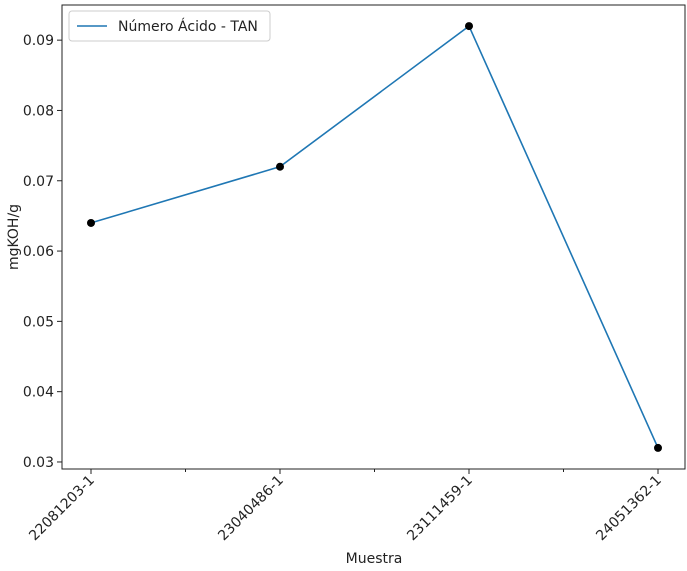 This screenshot has width=687, height=571. What do you see at coordinates (38, 393) in the screenshot?
I see `y-tick-label: 0.04` at bounding box center [38, 393].